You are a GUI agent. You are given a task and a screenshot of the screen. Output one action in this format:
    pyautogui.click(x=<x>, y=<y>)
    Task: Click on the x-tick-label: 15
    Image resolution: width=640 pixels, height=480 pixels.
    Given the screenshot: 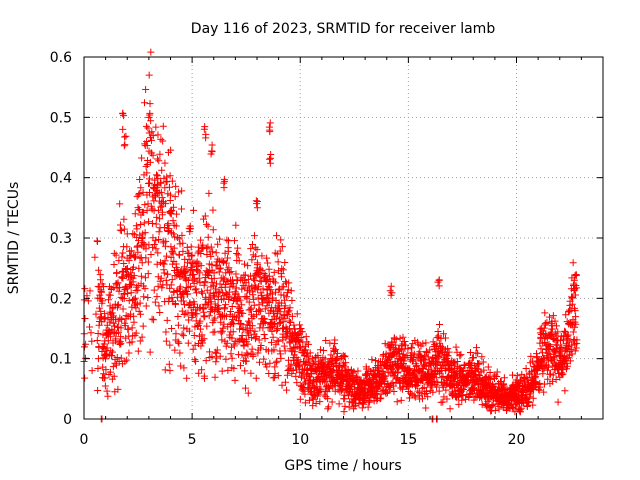 What is the action you would take?
    pyautogui.click(x=408, y=440)
    